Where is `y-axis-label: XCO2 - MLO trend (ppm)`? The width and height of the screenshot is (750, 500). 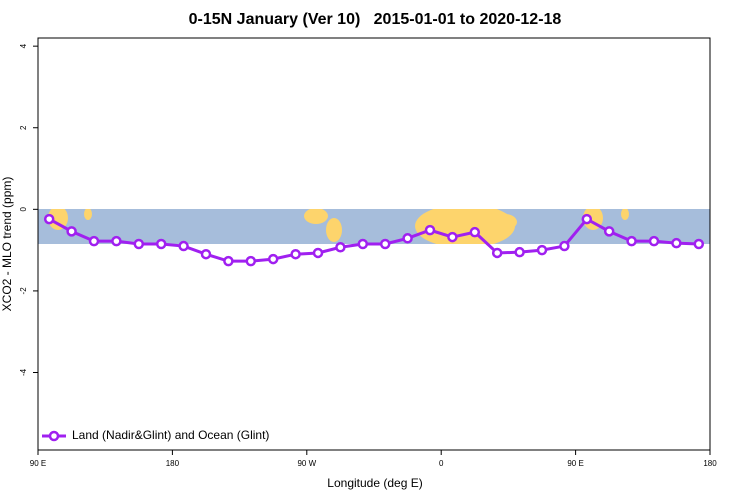
y-axis-label: XCO2 - MLO trend (ppm) is located at coordinates (7, 244).